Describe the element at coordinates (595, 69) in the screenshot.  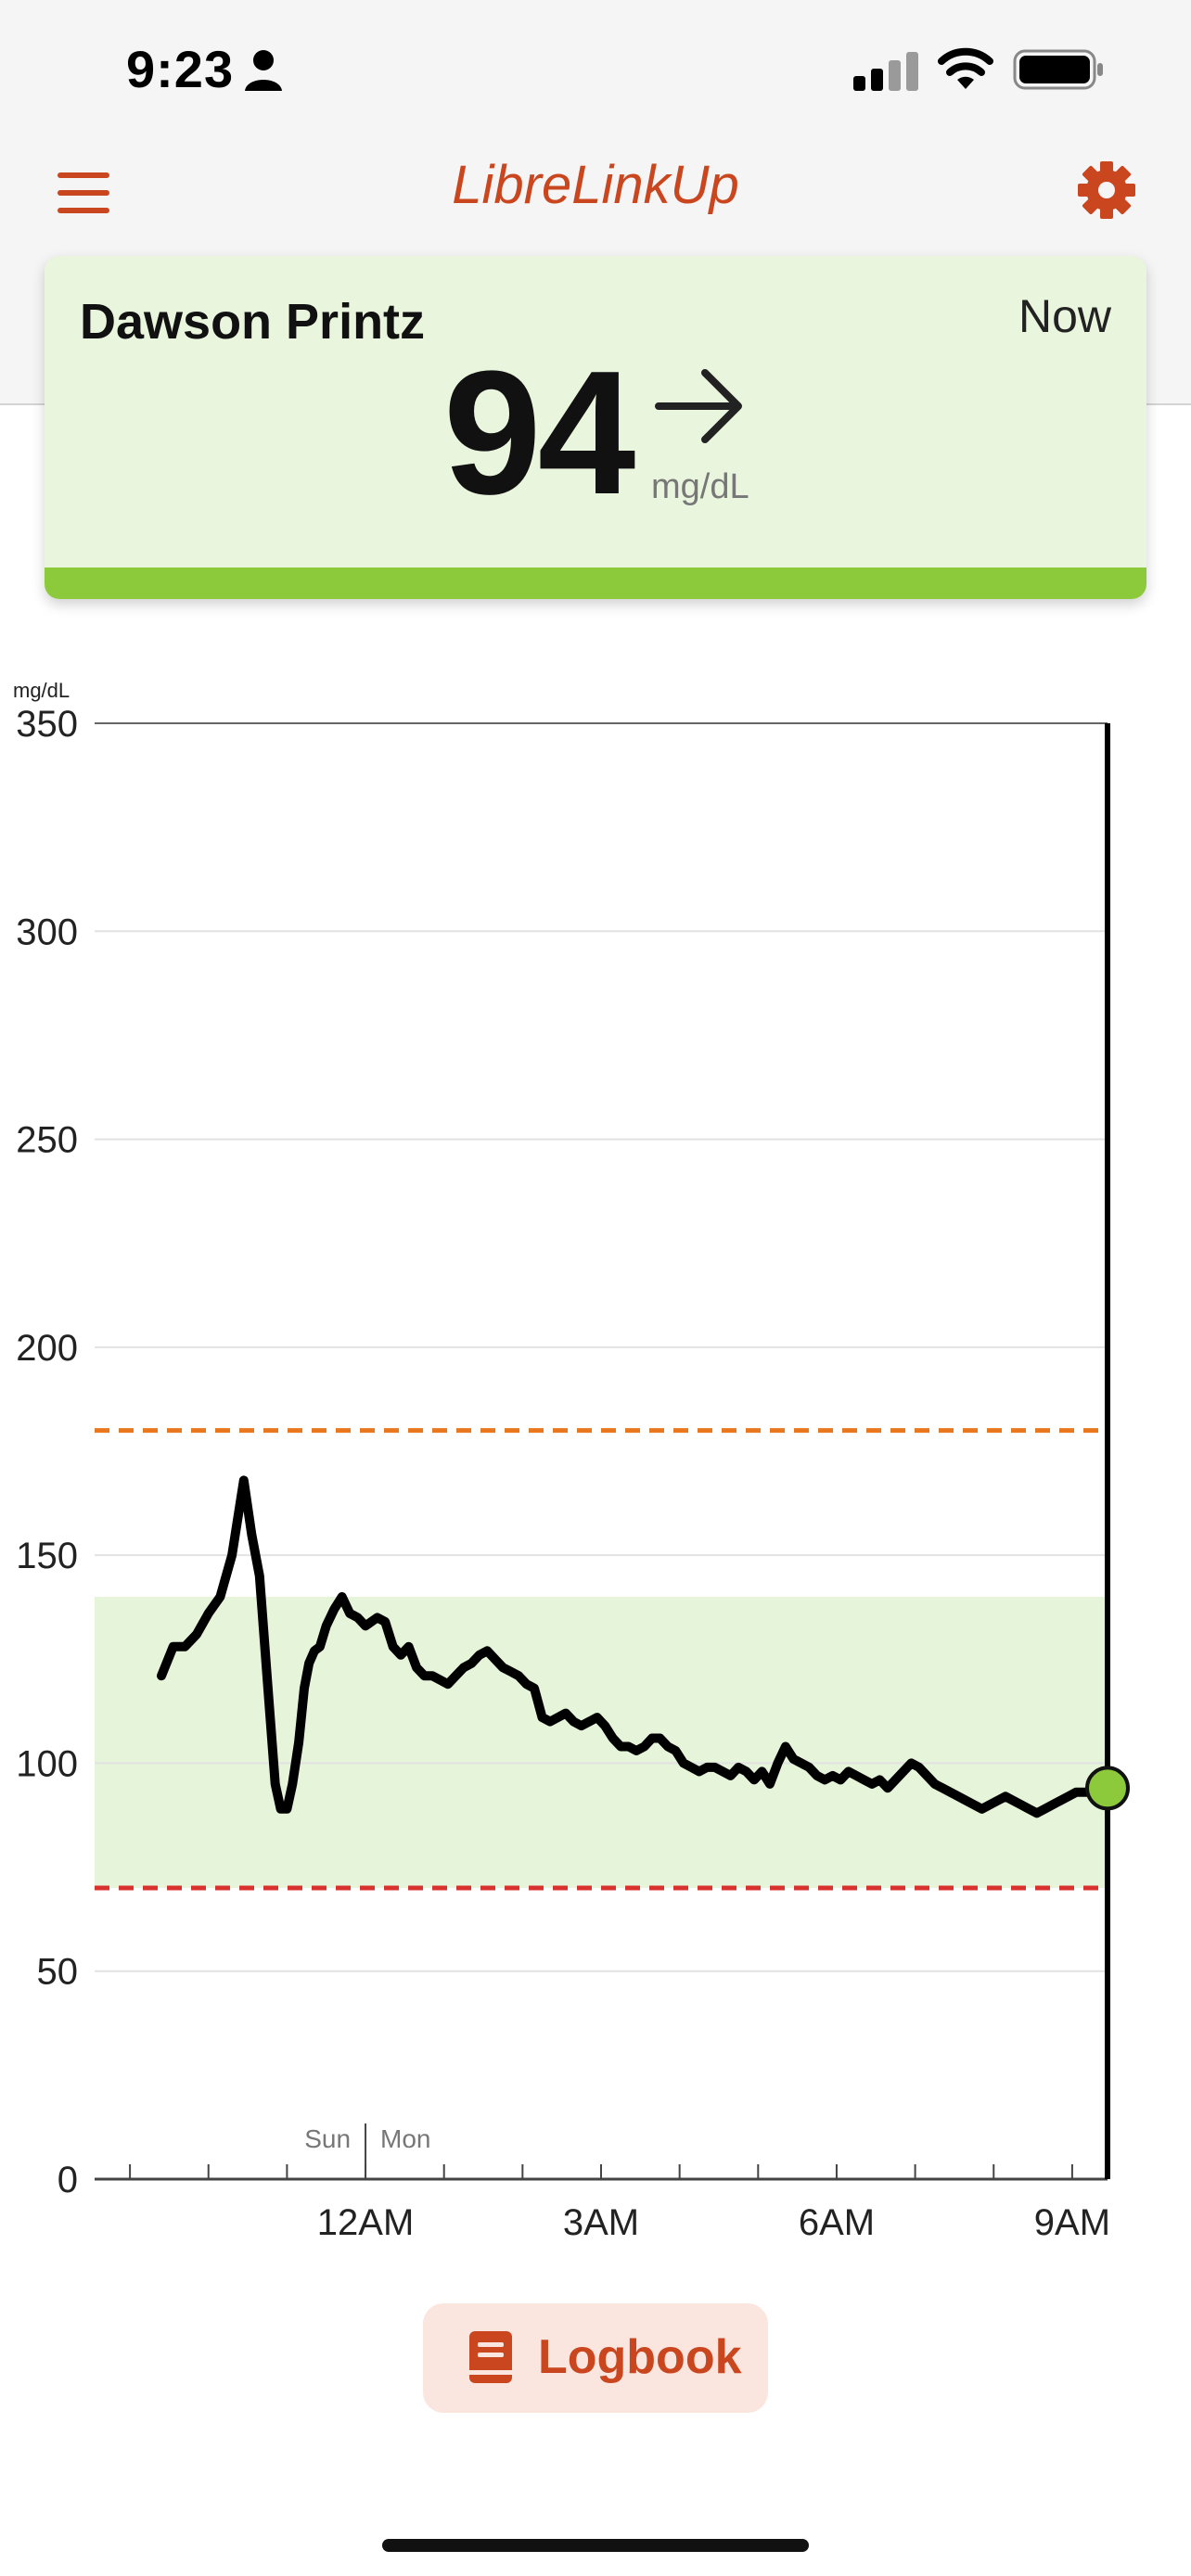
I see `status-bar: 9:23` at that location.